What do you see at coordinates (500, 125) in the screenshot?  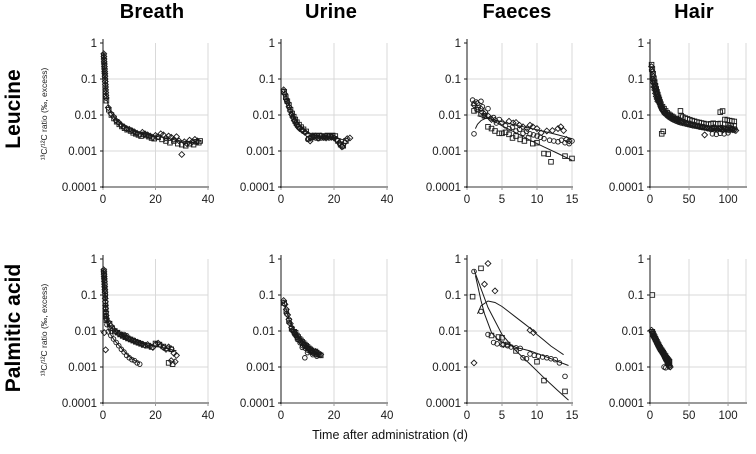 I see `chart-faeces-leucine: 1 0.1 0.01 0.001 0.0001 0 5 10 15` at bounding box center [500, 125].